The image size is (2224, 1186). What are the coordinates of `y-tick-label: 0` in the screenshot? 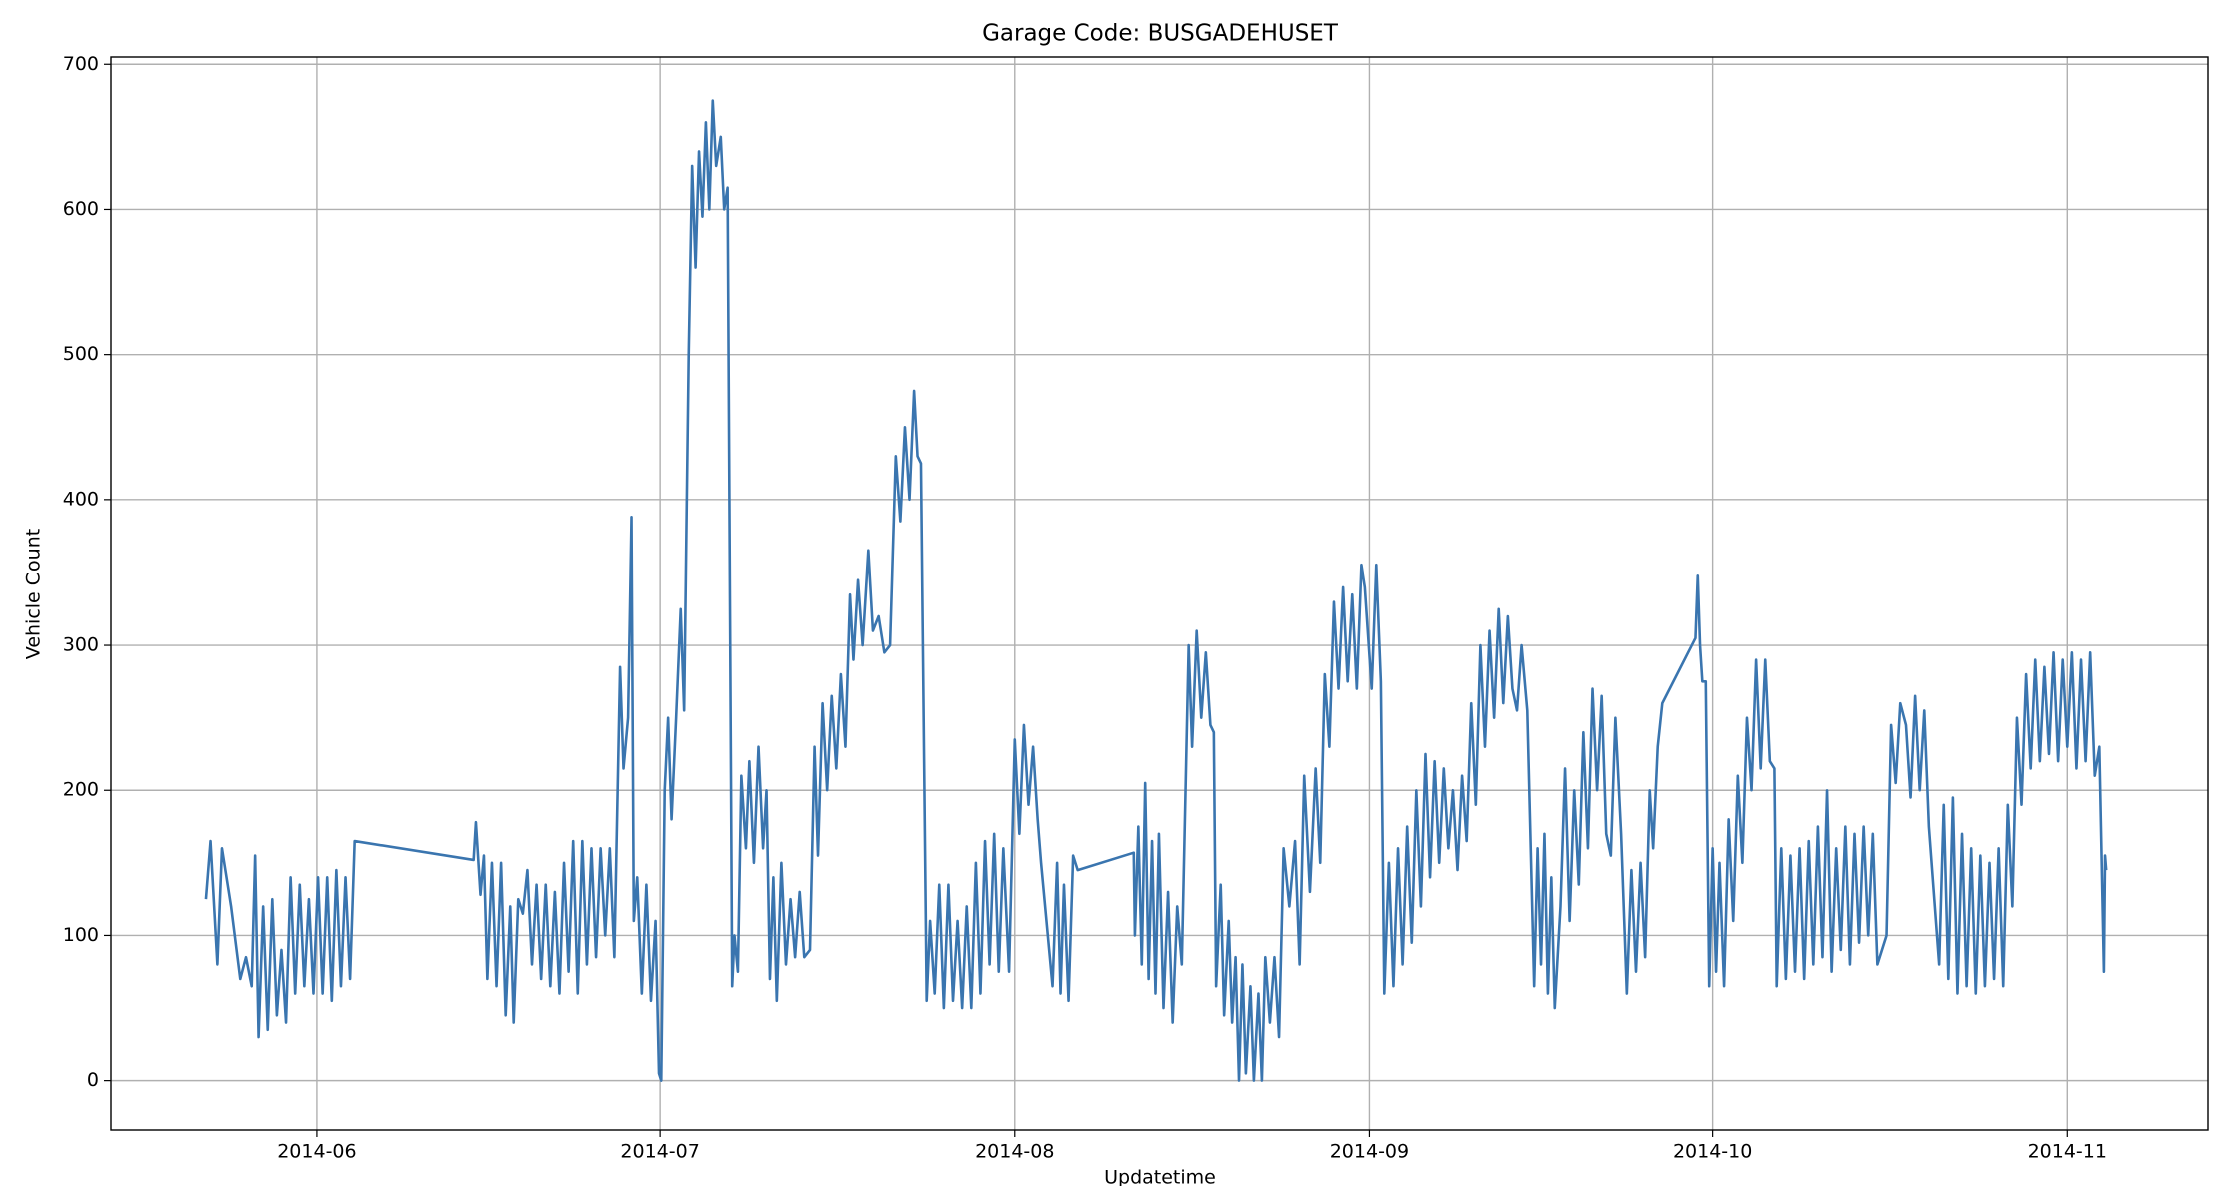 It's located at (93, 1080).